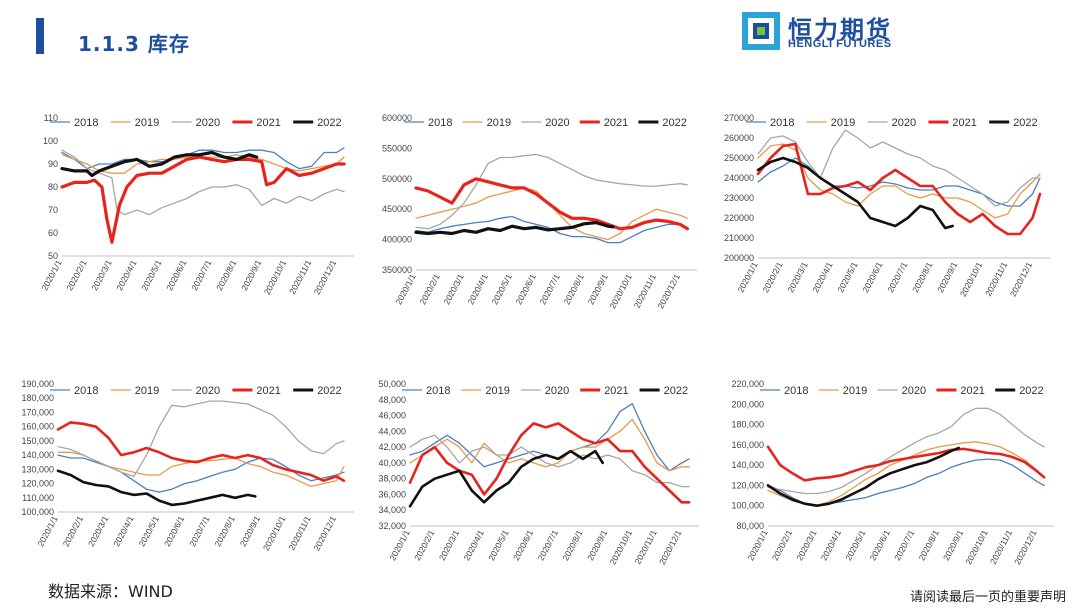  I want to click on y-tick-label: 34,000, so click(392, 510).